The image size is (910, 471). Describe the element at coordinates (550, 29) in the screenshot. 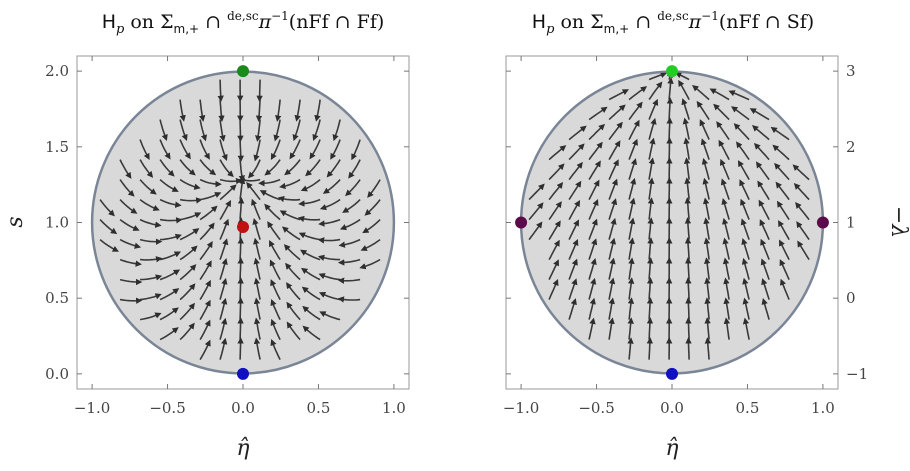

I see `right-title-p: p` at that location.